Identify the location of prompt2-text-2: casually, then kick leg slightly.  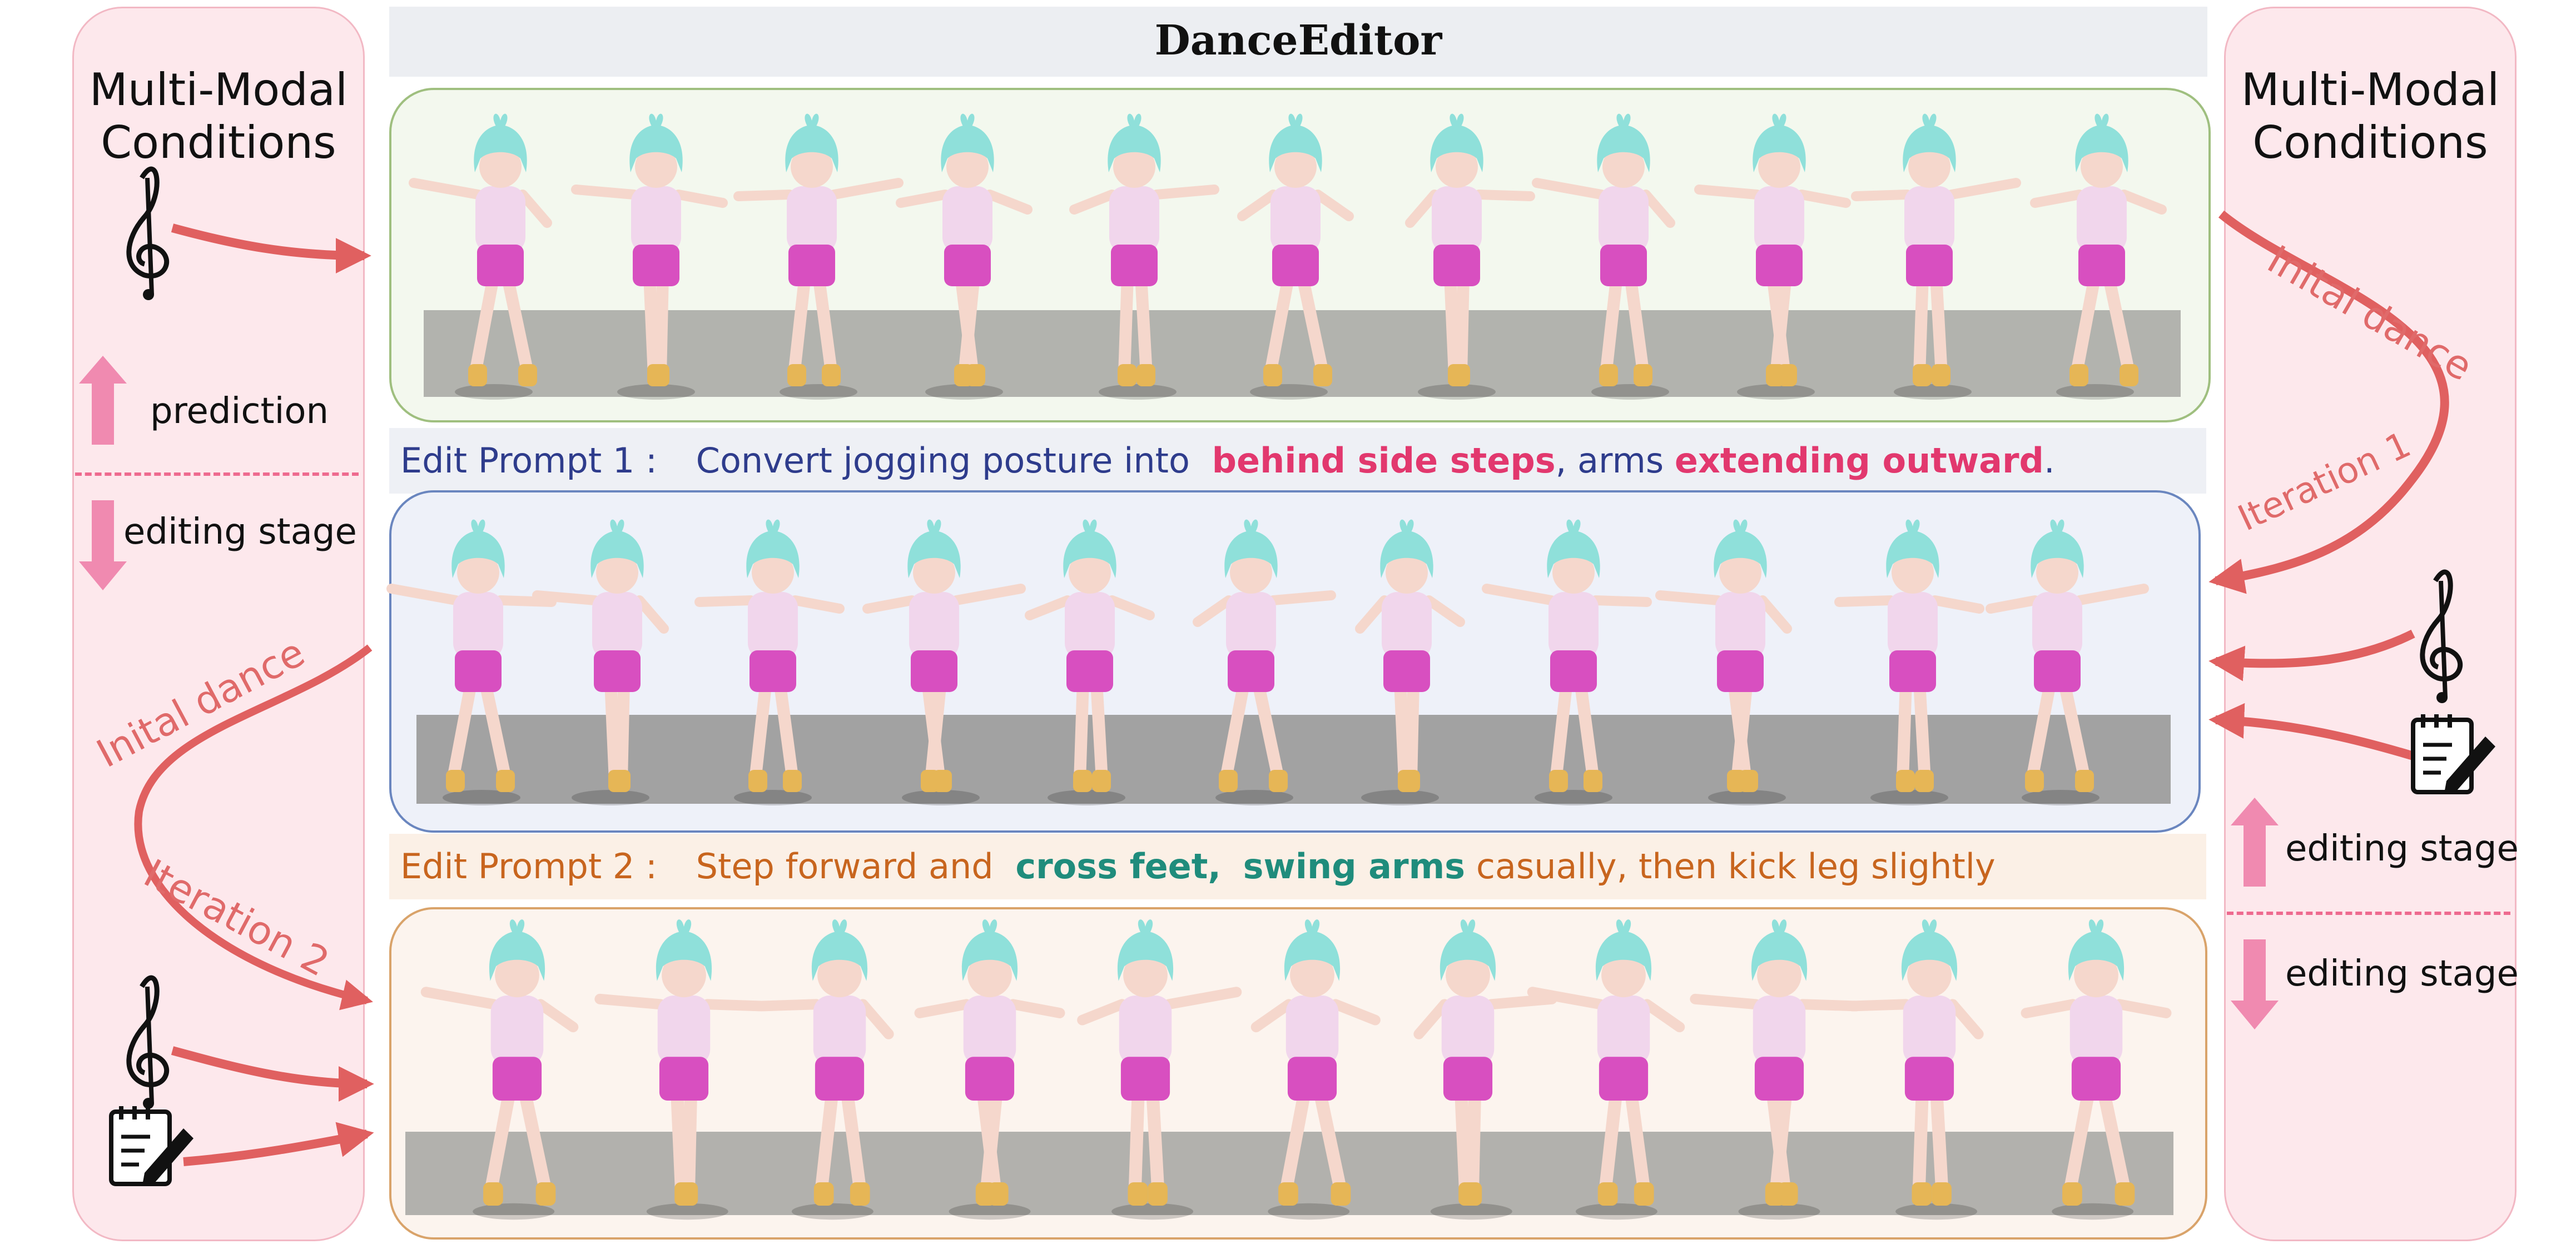
(1736, 866).